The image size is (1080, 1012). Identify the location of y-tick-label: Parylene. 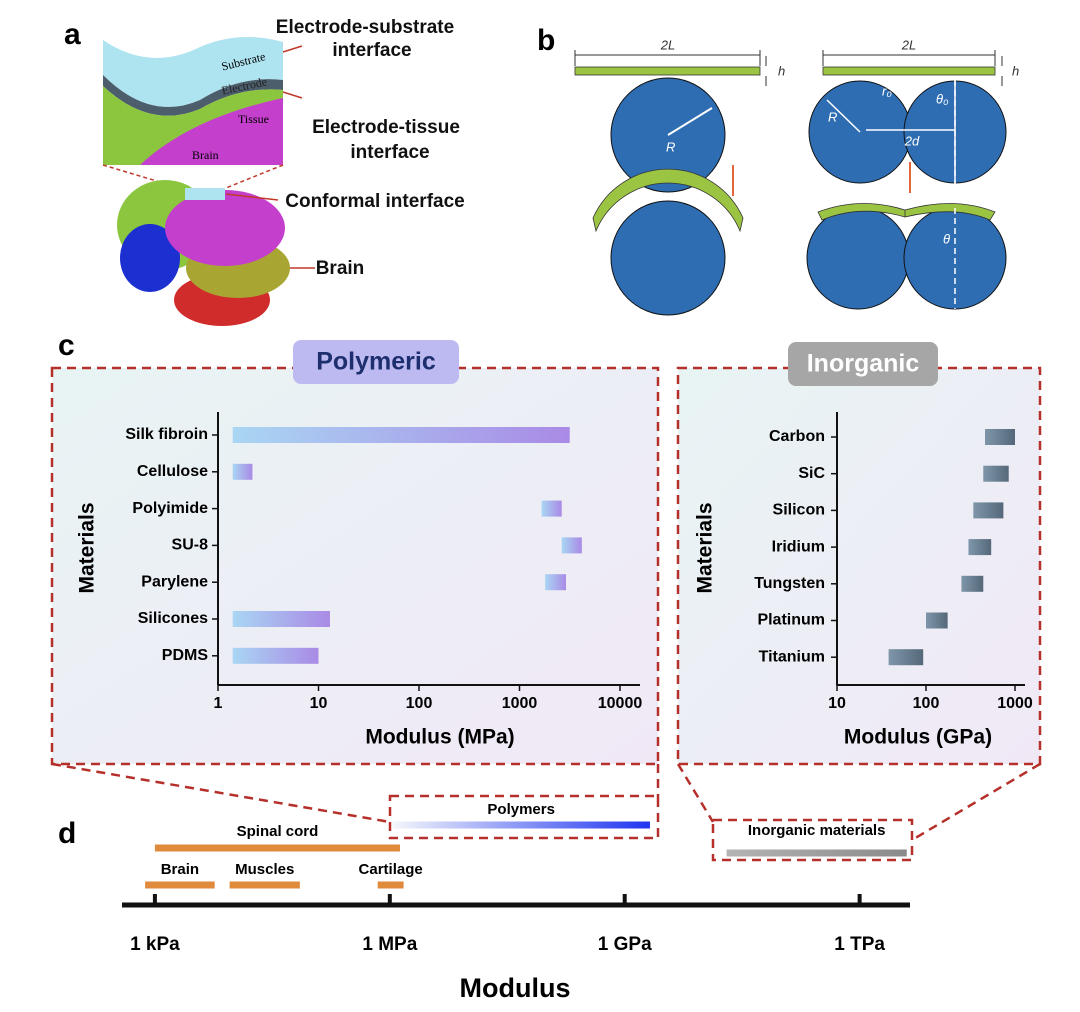
(174, 581).